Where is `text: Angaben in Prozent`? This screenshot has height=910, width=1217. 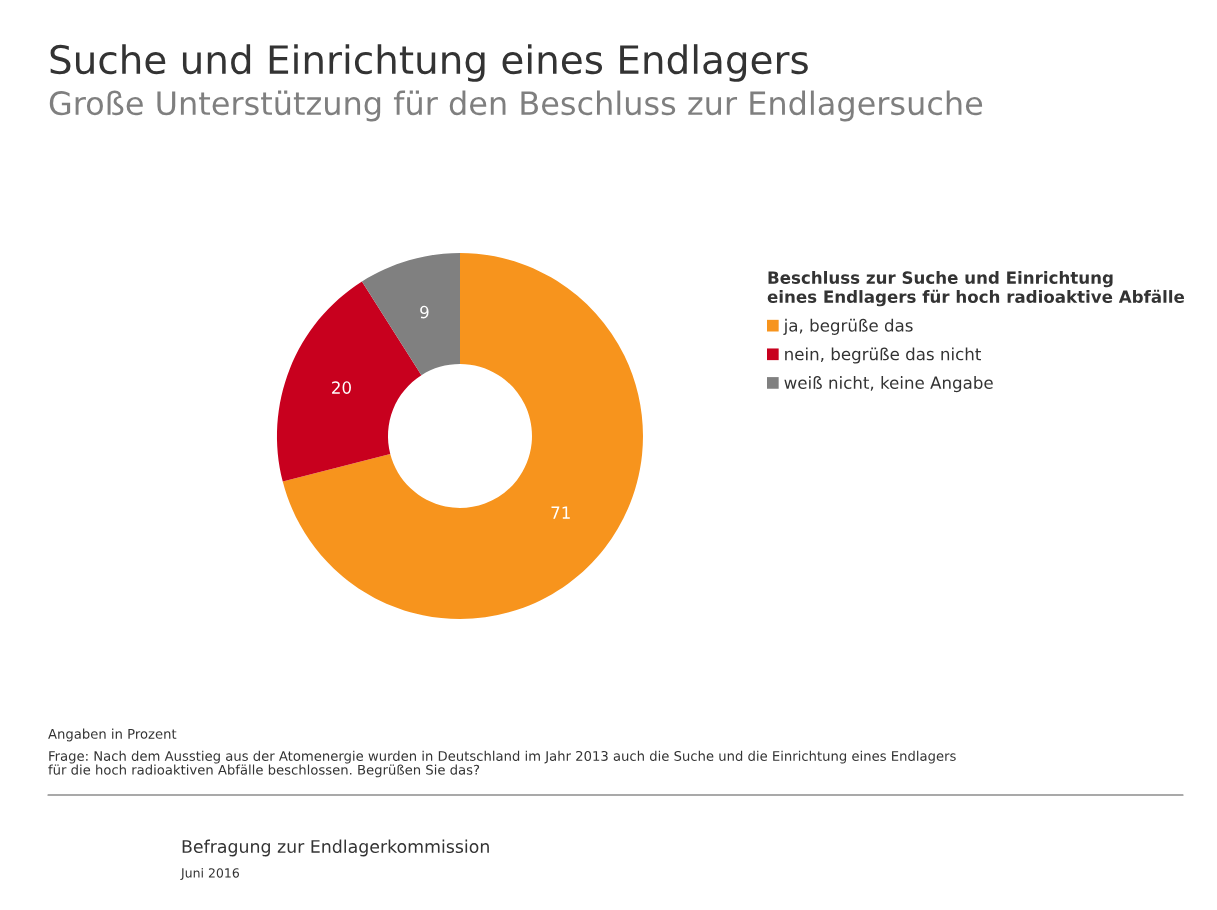 text: Angaben in Prozent is located at coordinates (112, 735).